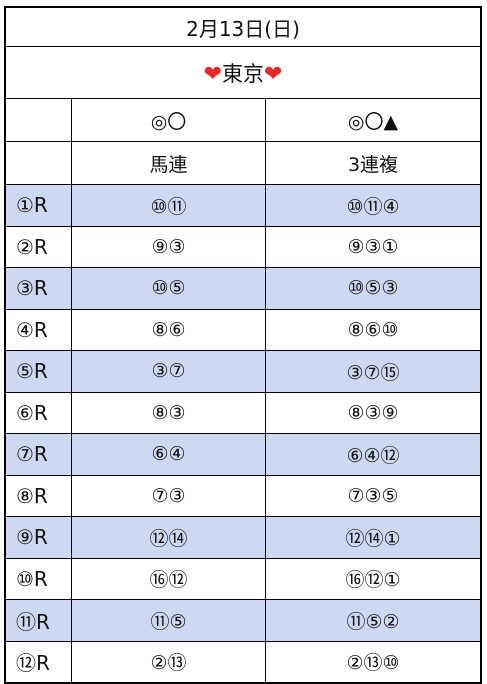 The height and width of the screenshot is (684, 487). Describe the element at coordinates (38, 578) in the screenshot. I see `race-label: ⑩R` at that location.